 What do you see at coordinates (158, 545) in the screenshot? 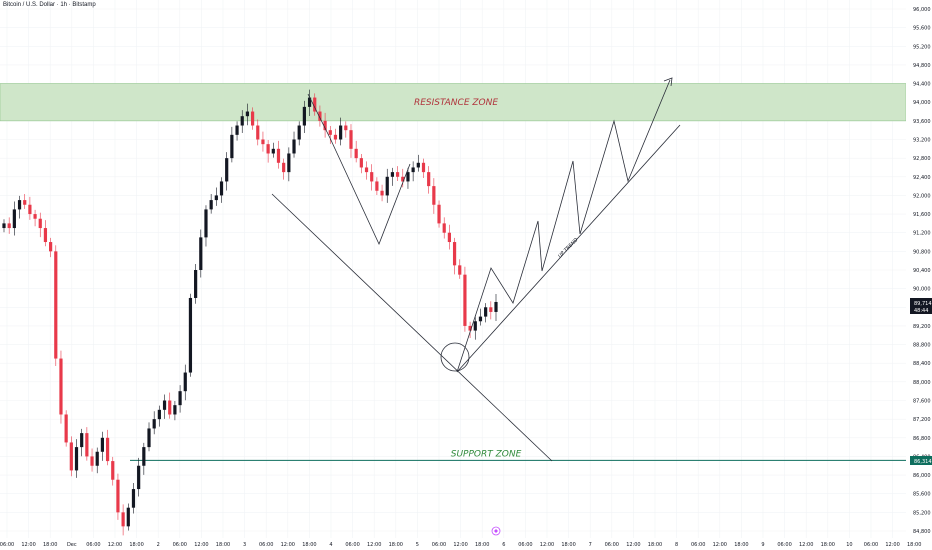
I see `time-tick-label: 2` at bounding box center [158, 545].